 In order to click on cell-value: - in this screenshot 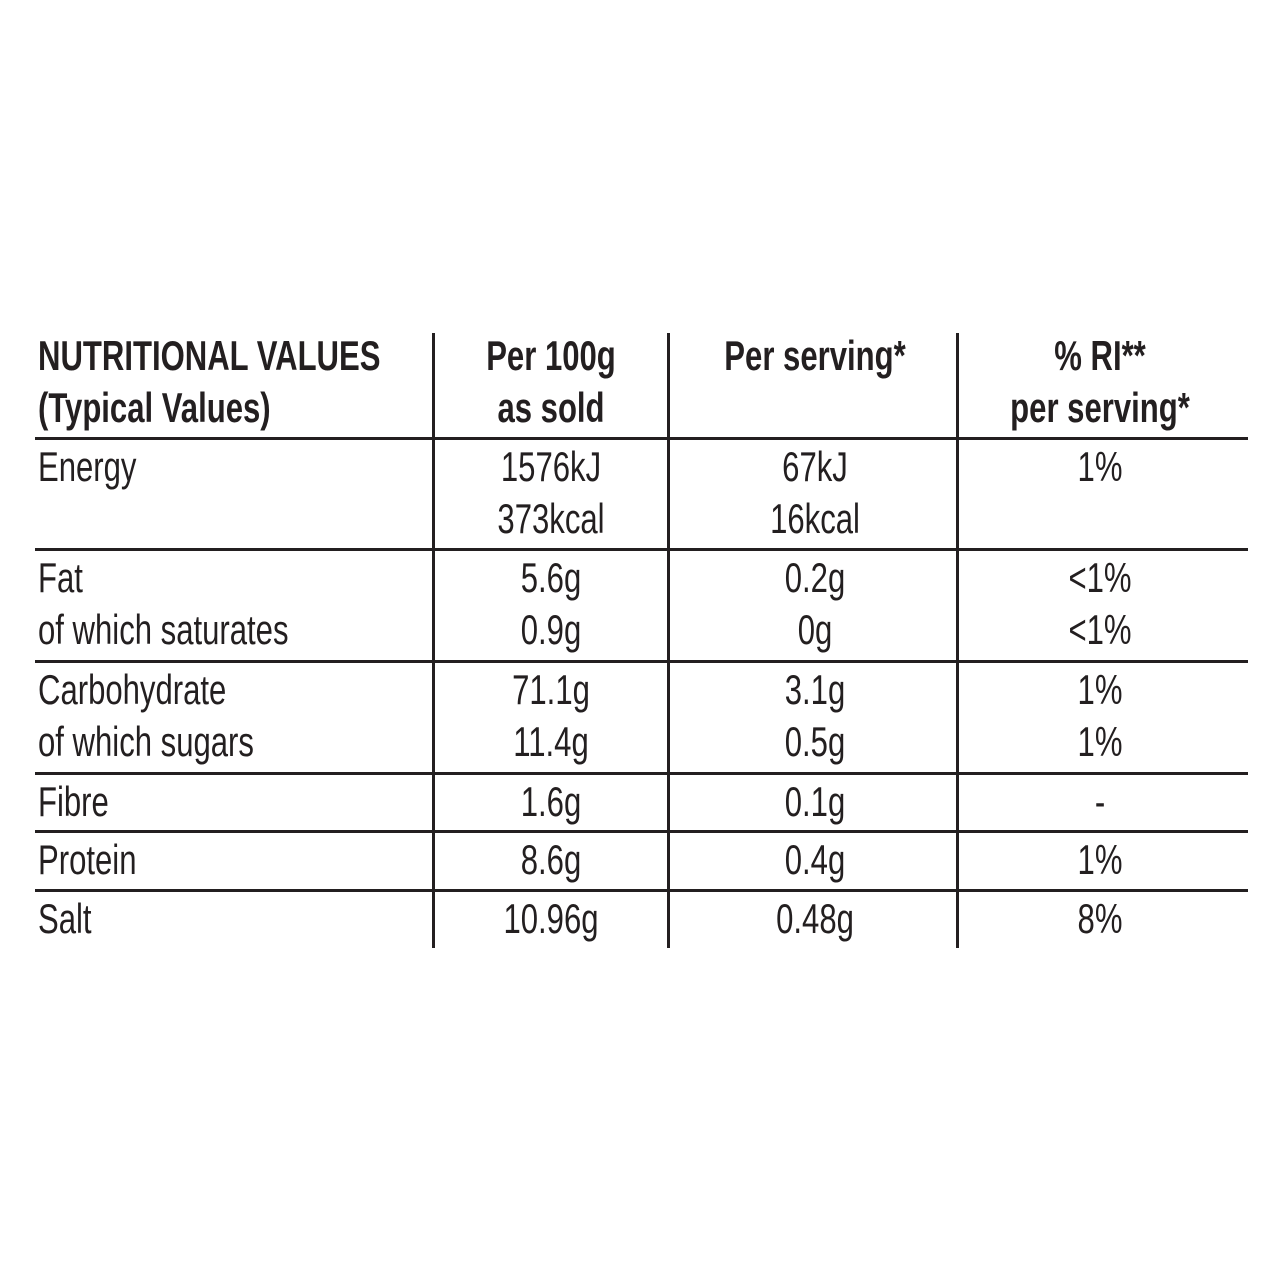, I will do `click(1100, 801)`.